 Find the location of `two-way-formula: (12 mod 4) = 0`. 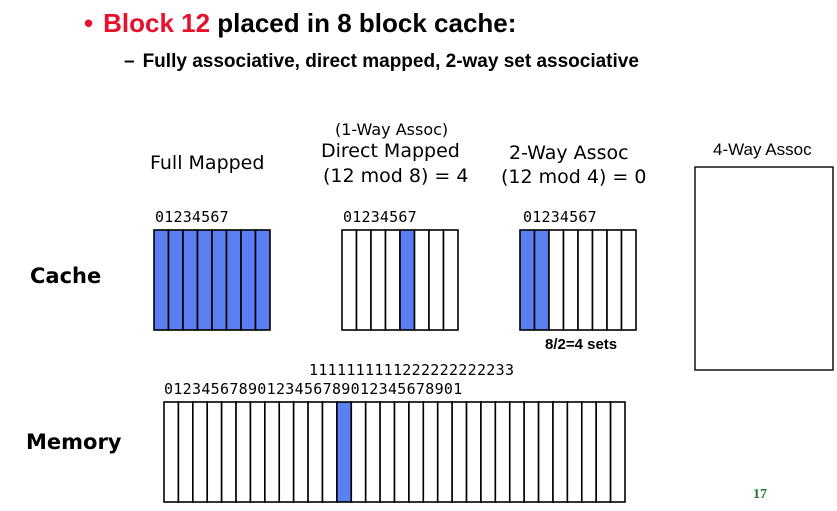

two-way-formula: (12 mod 4) = 0 is located at coordinates (574, 177).